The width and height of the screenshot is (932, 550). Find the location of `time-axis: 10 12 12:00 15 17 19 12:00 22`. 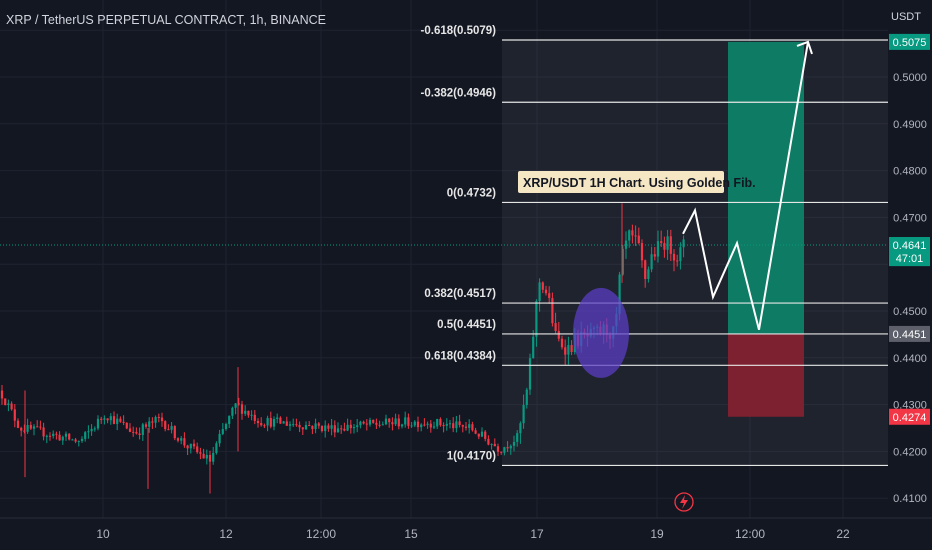

time-axis: 10 12 12:00 15 17 19 12:00 22 is located at coordinates (466, 529).